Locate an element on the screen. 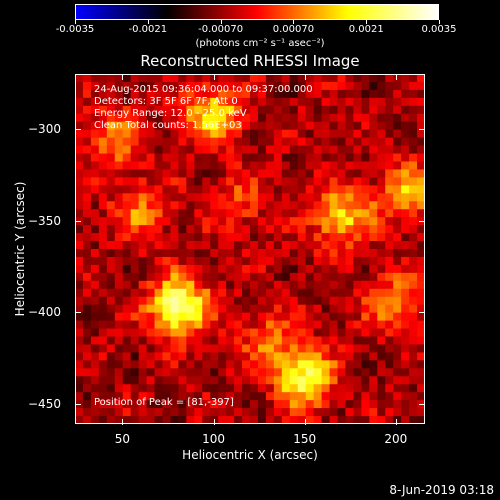  colorbar-tick is located at coordinates (367, 22).